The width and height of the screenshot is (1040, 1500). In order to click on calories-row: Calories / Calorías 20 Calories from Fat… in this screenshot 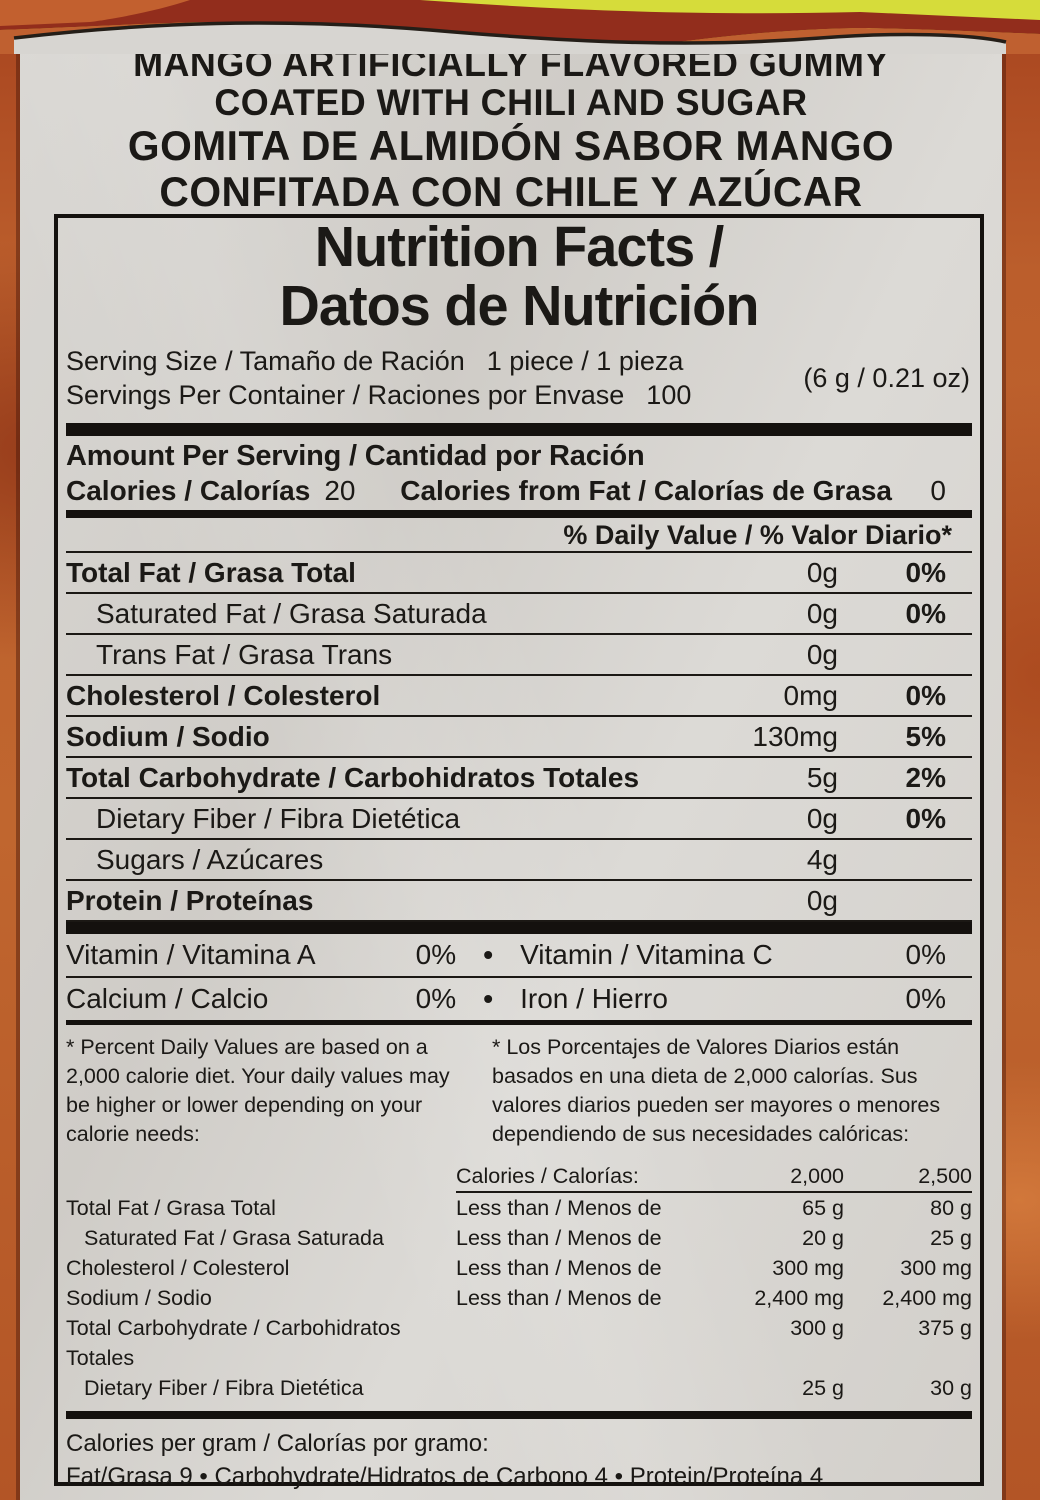, I will do `click(519, 490)`.